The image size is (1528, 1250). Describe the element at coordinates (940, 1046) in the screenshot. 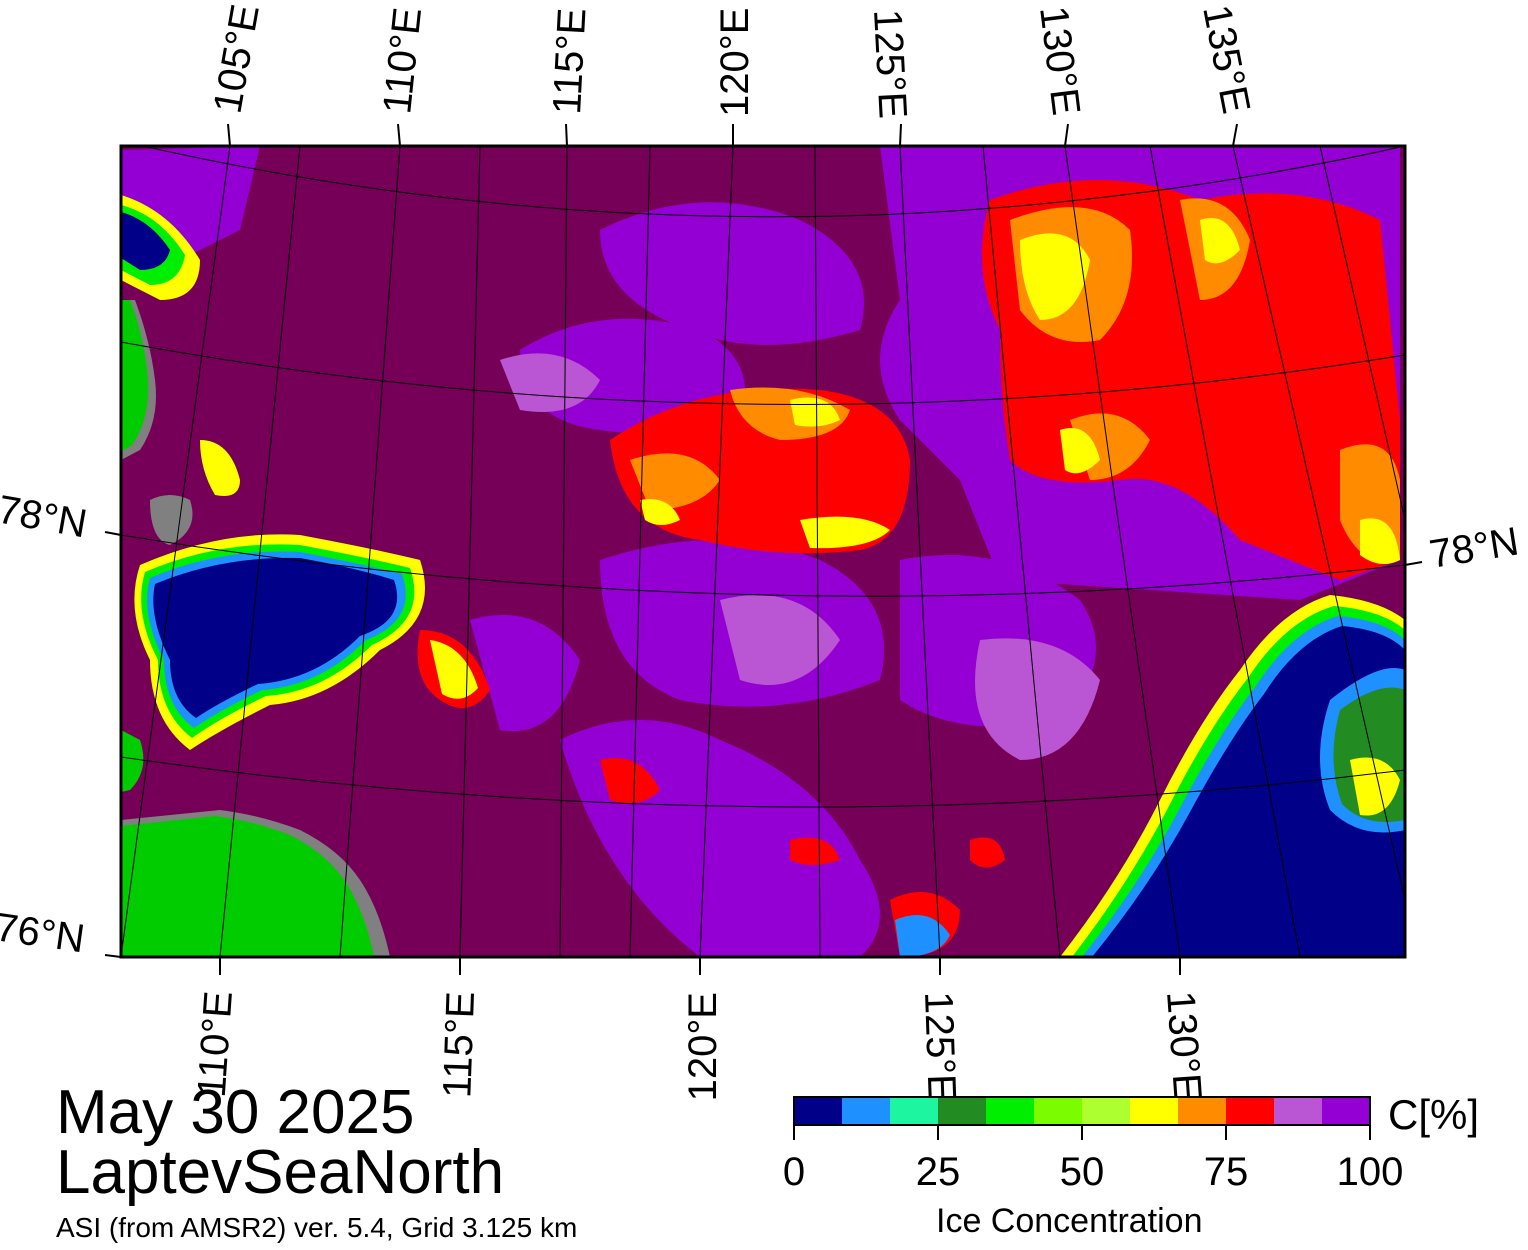

I see `bottom-lon-label: 125°E` at that location.